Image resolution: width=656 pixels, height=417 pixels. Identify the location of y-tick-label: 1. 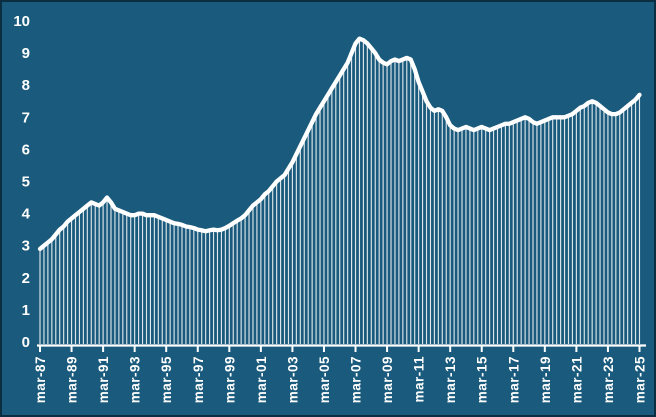
(26, 310).